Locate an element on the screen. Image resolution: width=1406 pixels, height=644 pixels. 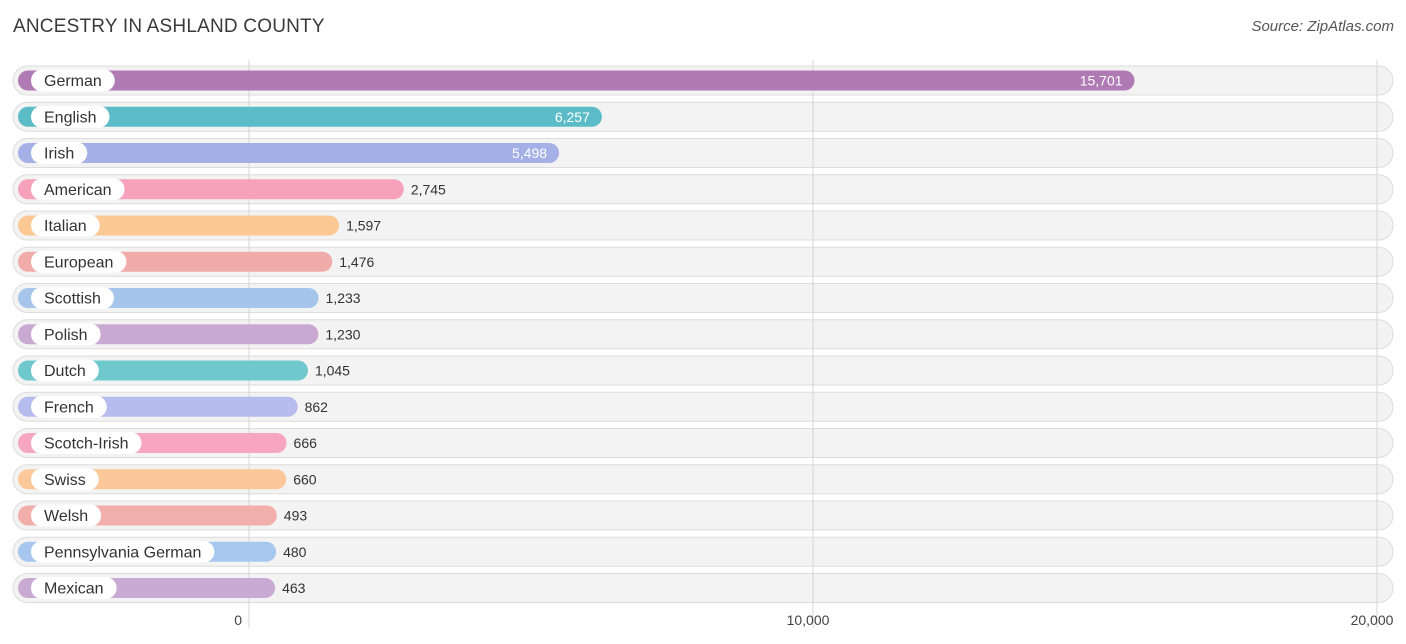
bar-irish is located at coordinates (289, 153).